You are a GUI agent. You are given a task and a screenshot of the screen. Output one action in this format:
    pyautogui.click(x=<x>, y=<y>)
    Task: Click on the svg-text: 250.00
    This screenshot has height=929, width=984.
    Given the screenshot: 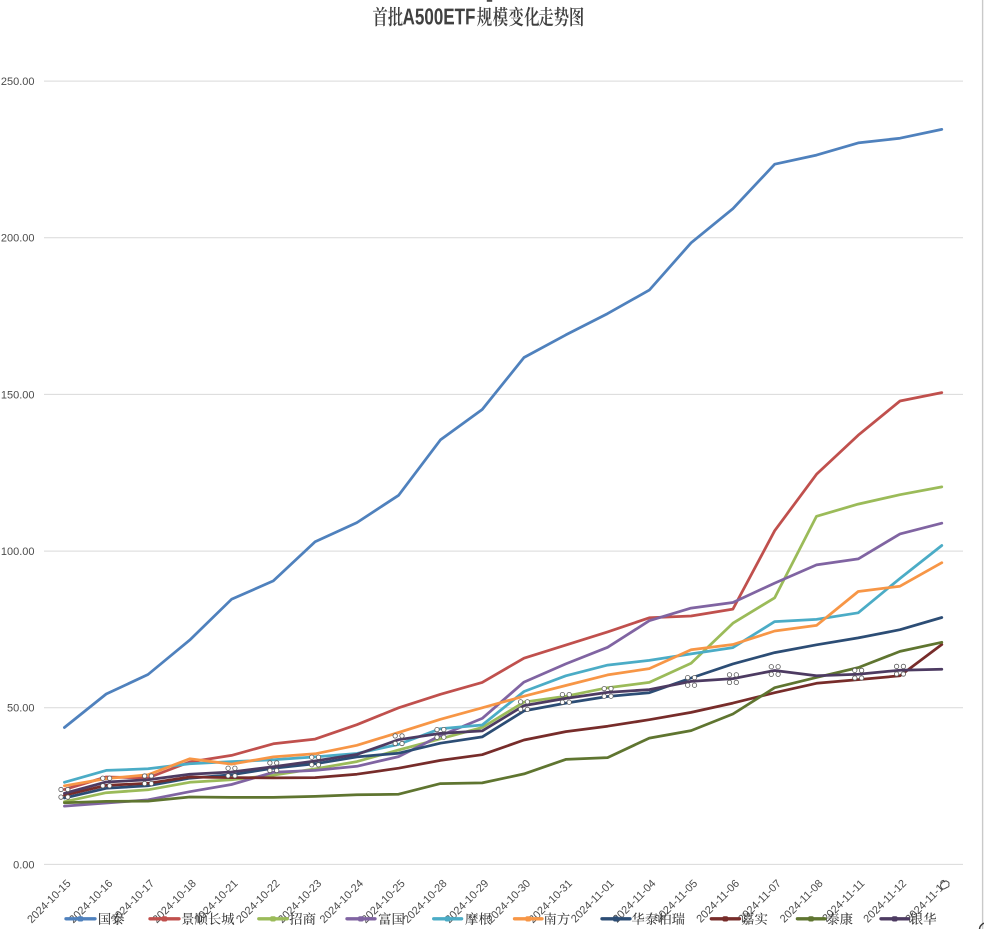 What is the action you would take?
    pyautogui.click(x=18, y=82)
    